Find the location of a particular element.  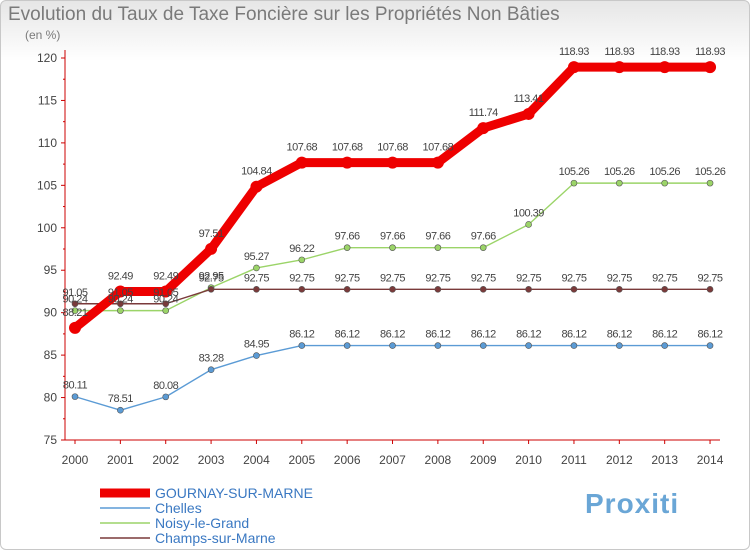

y-tick-label: 75 is located at coordinates (51, 440).